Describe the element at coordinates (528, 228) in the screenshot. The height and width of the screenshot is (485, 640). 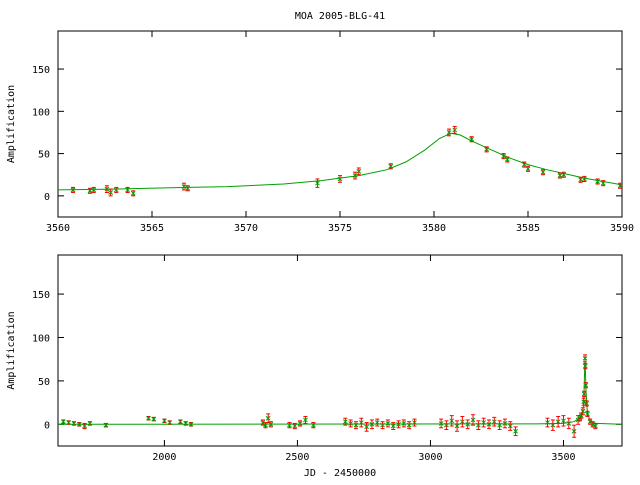
I see `x-tick-label: 3585` at that location.